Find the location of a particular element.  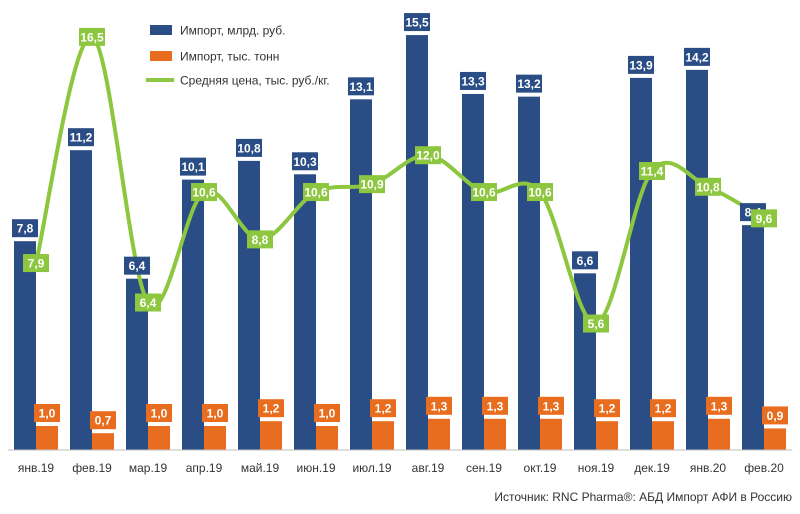

label-import-rub-фев.19-text: 11,2 is located at coordinates (81, 138).